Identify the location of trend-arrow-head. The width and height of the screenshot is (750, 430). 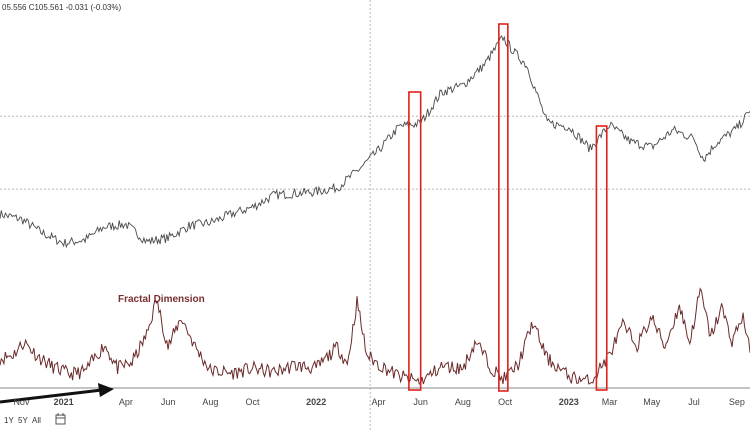
(105, 390).